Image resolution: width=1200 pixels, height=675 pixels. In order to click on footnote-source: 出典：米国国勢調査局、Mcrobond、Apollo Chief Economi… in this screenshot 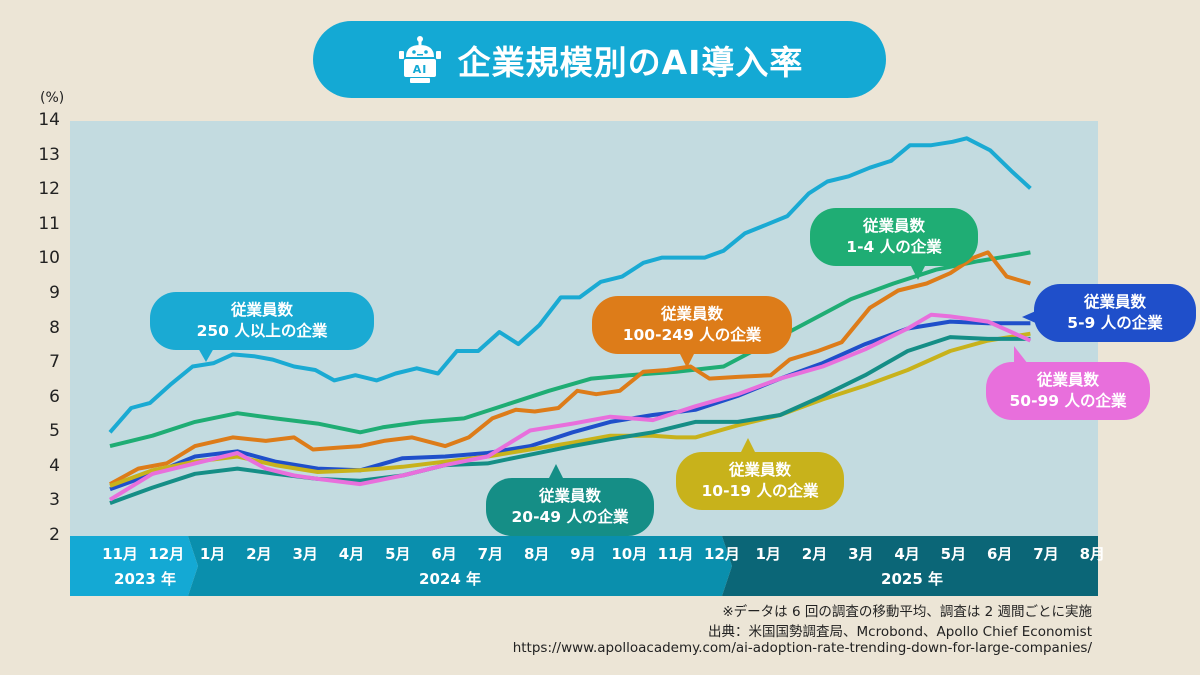, I will do `click(900, 632)`.